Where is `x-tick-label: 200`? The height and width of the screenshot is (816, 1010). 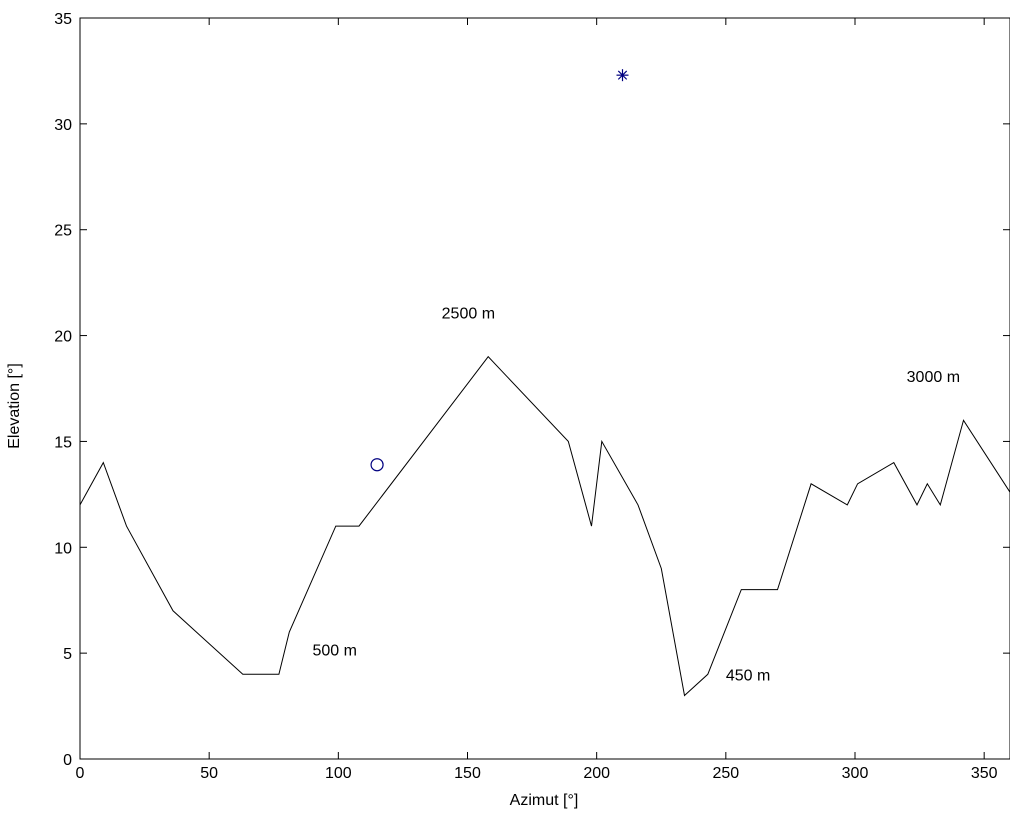 x-tick-label: 200 is located at coordinates (596, 773).